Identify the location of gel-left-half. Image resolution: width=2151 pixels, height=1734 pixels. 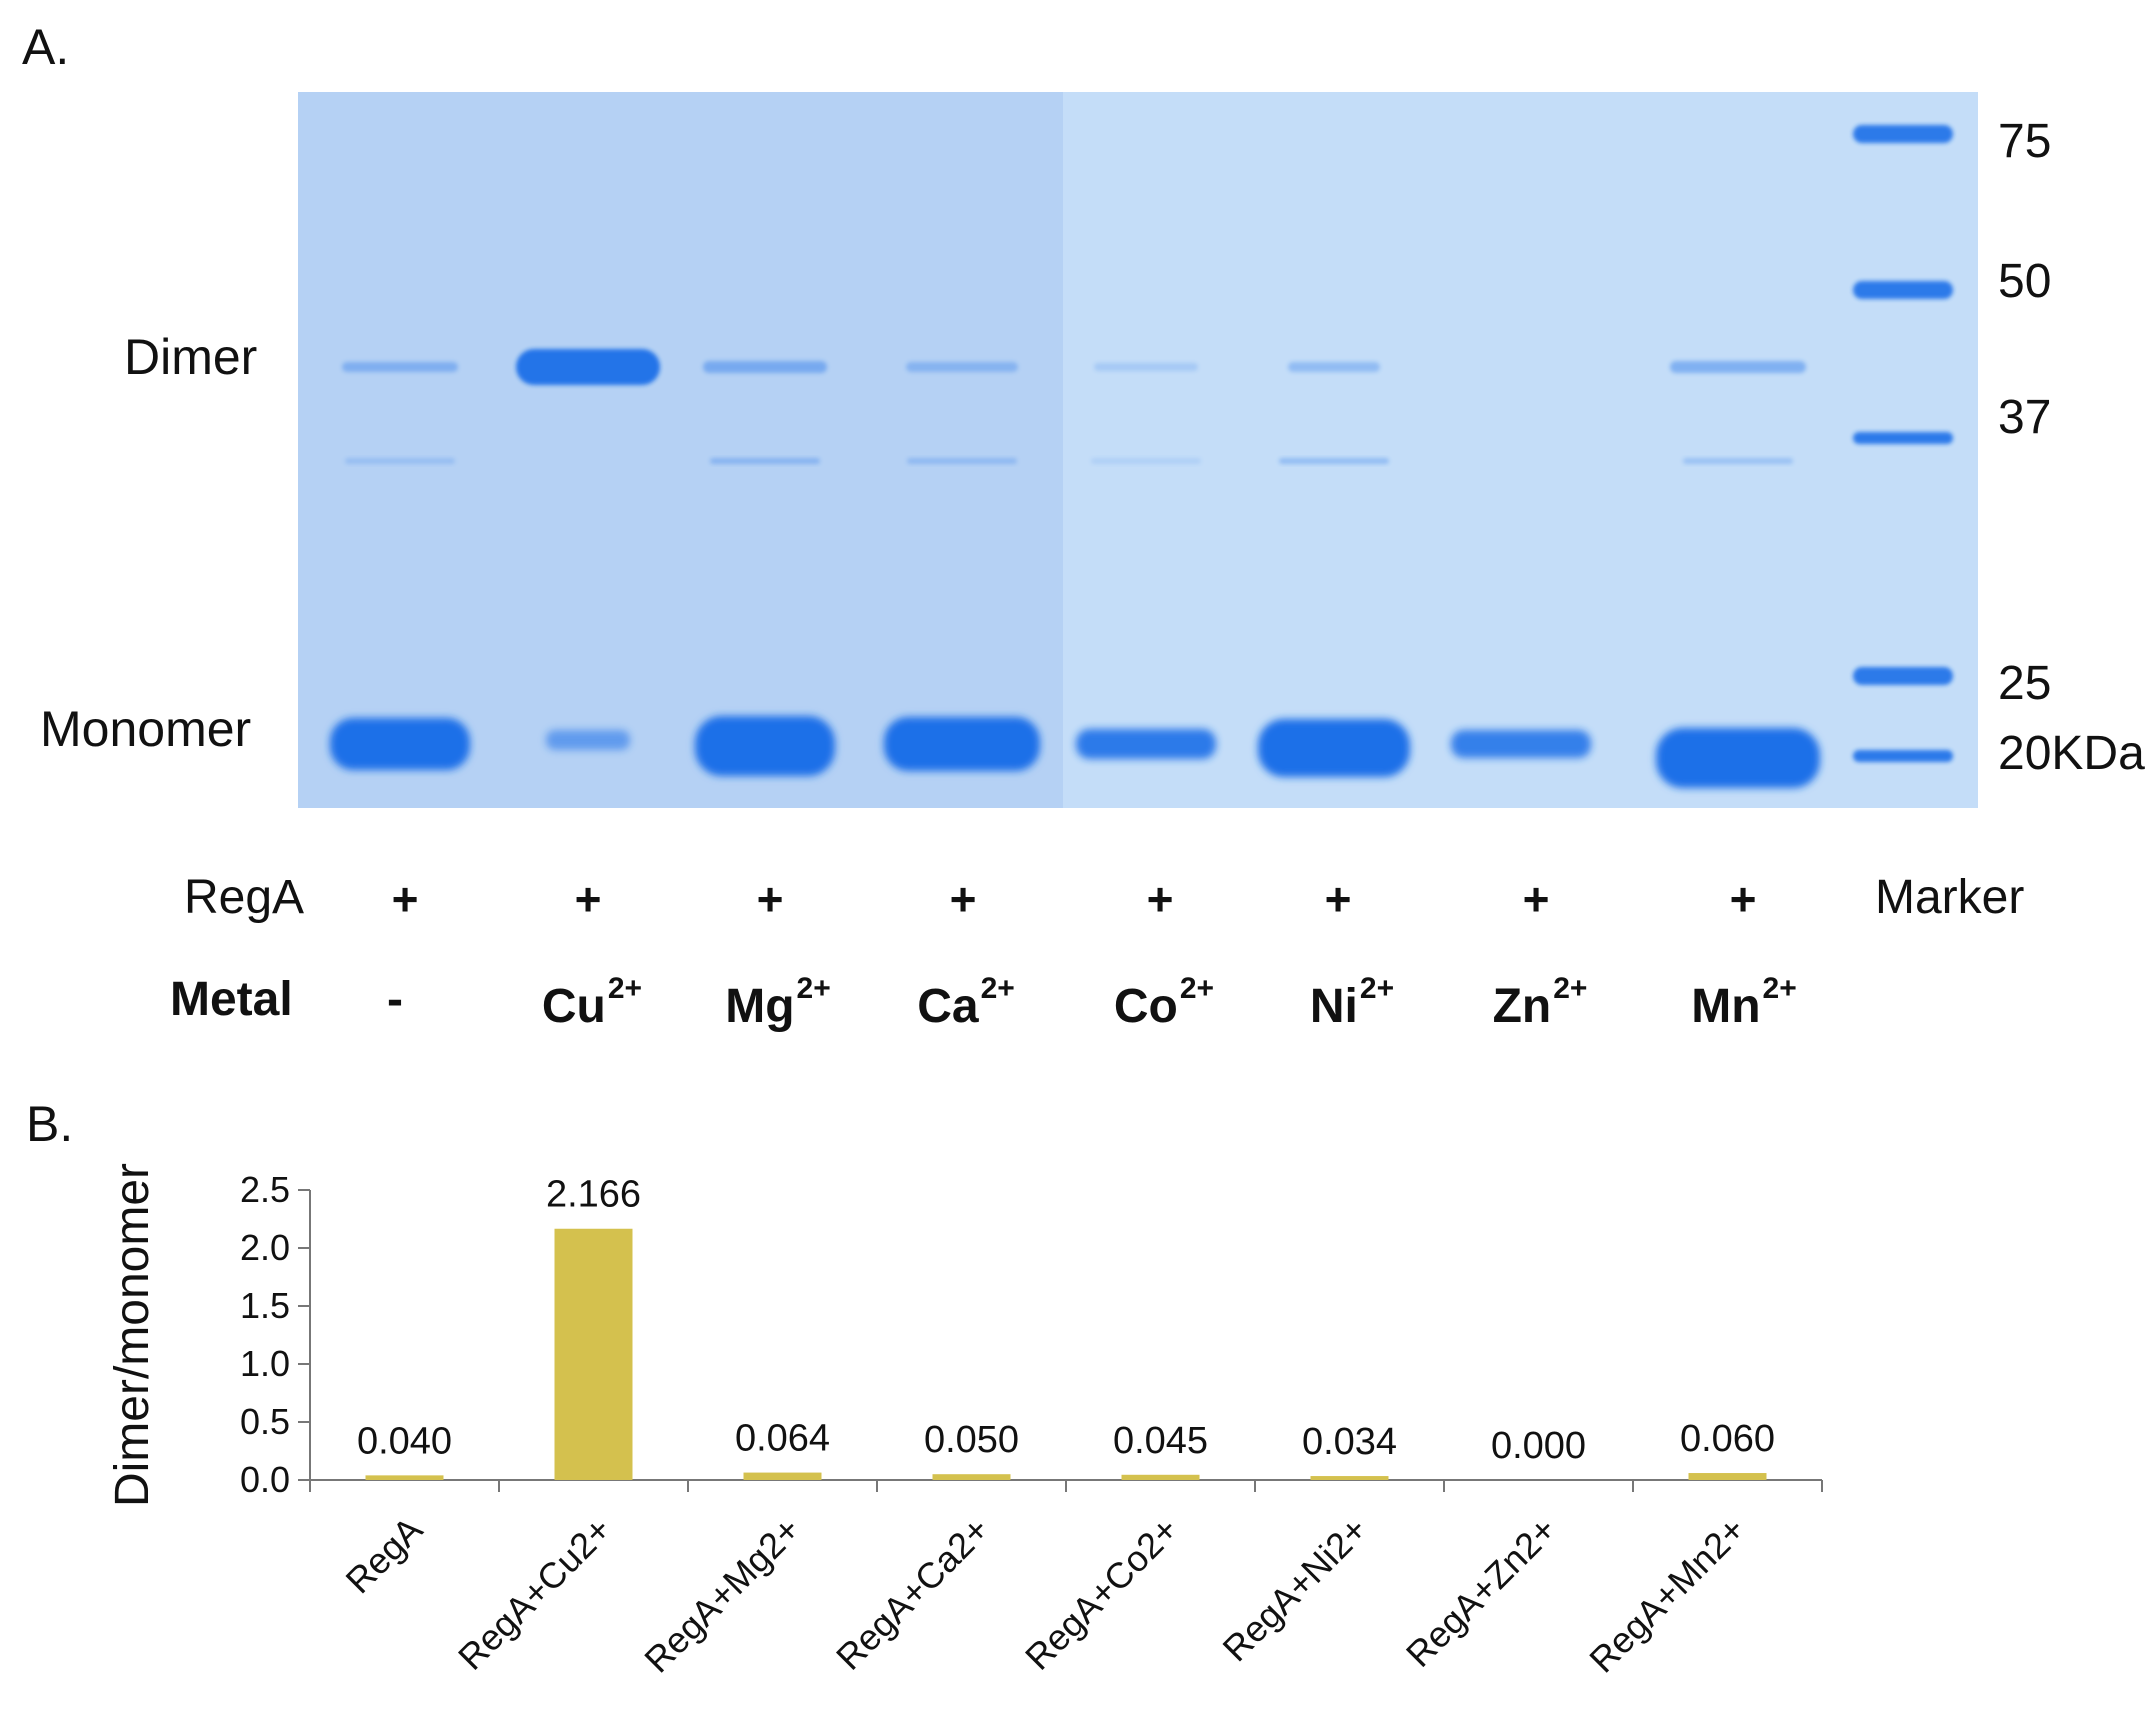
(680, 450).